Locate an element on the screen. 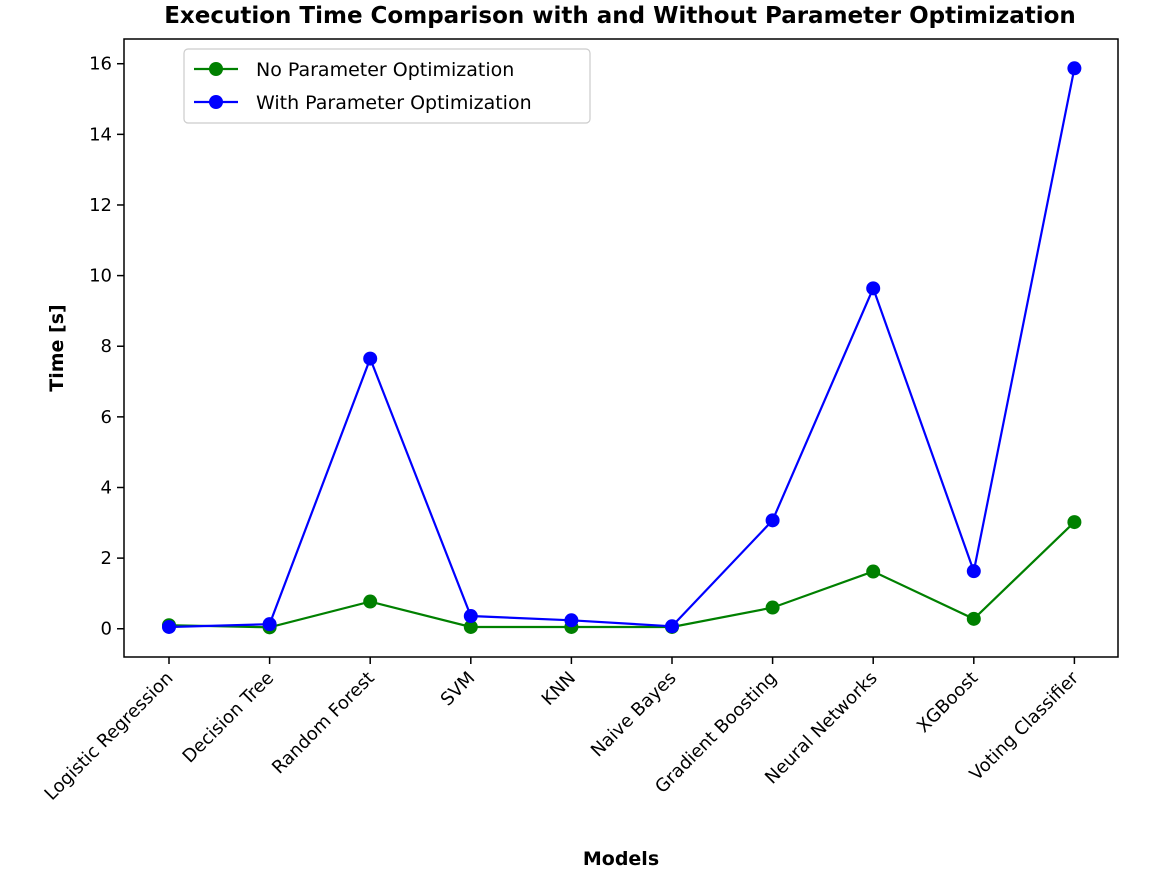 The image size is (1154, 871). y-tick-label: 4 is located at coordinates (106, 487).